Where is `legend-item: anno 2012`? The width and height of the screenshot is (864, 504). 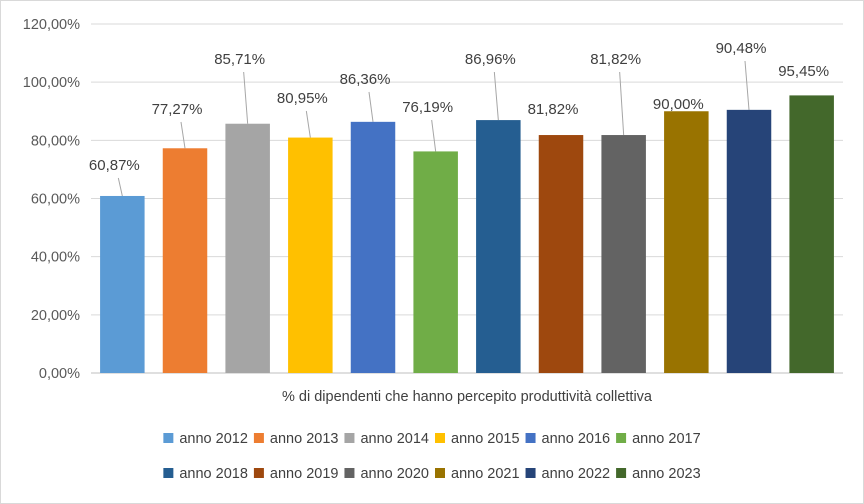
legend-item: anno 2012 is located at coordinates (213, 439).